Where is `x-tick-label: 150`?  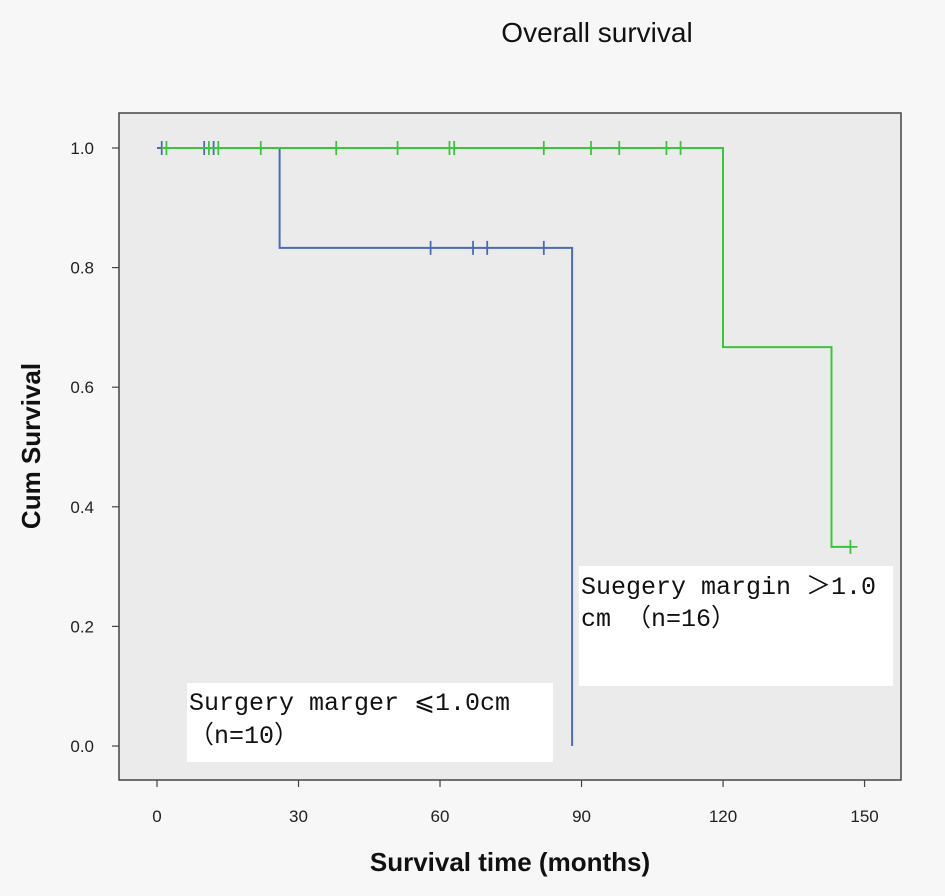 x-tick-label: 150 is located at coordinates (864, 816).